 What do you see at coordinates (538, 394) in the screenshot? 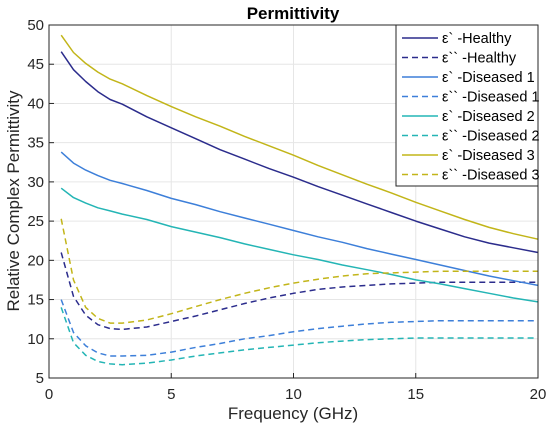
I see `x-tick-label: 20` at bounding box center [538, 394].